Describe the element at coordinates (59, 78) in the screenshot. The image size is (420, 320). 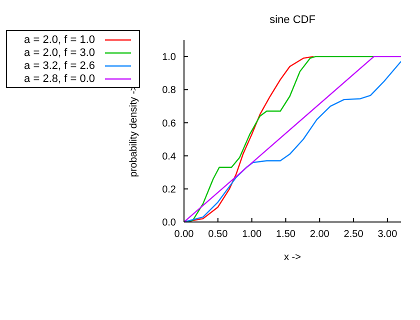
I see `legend-label: a = 2.8, f = 0.0` at that location.